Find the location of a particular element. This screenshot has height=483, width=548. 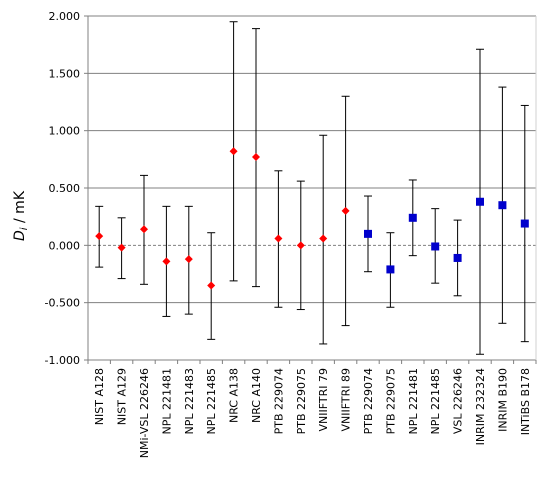

y-tick-label: 0.000 is located at coordinates (65, 245).